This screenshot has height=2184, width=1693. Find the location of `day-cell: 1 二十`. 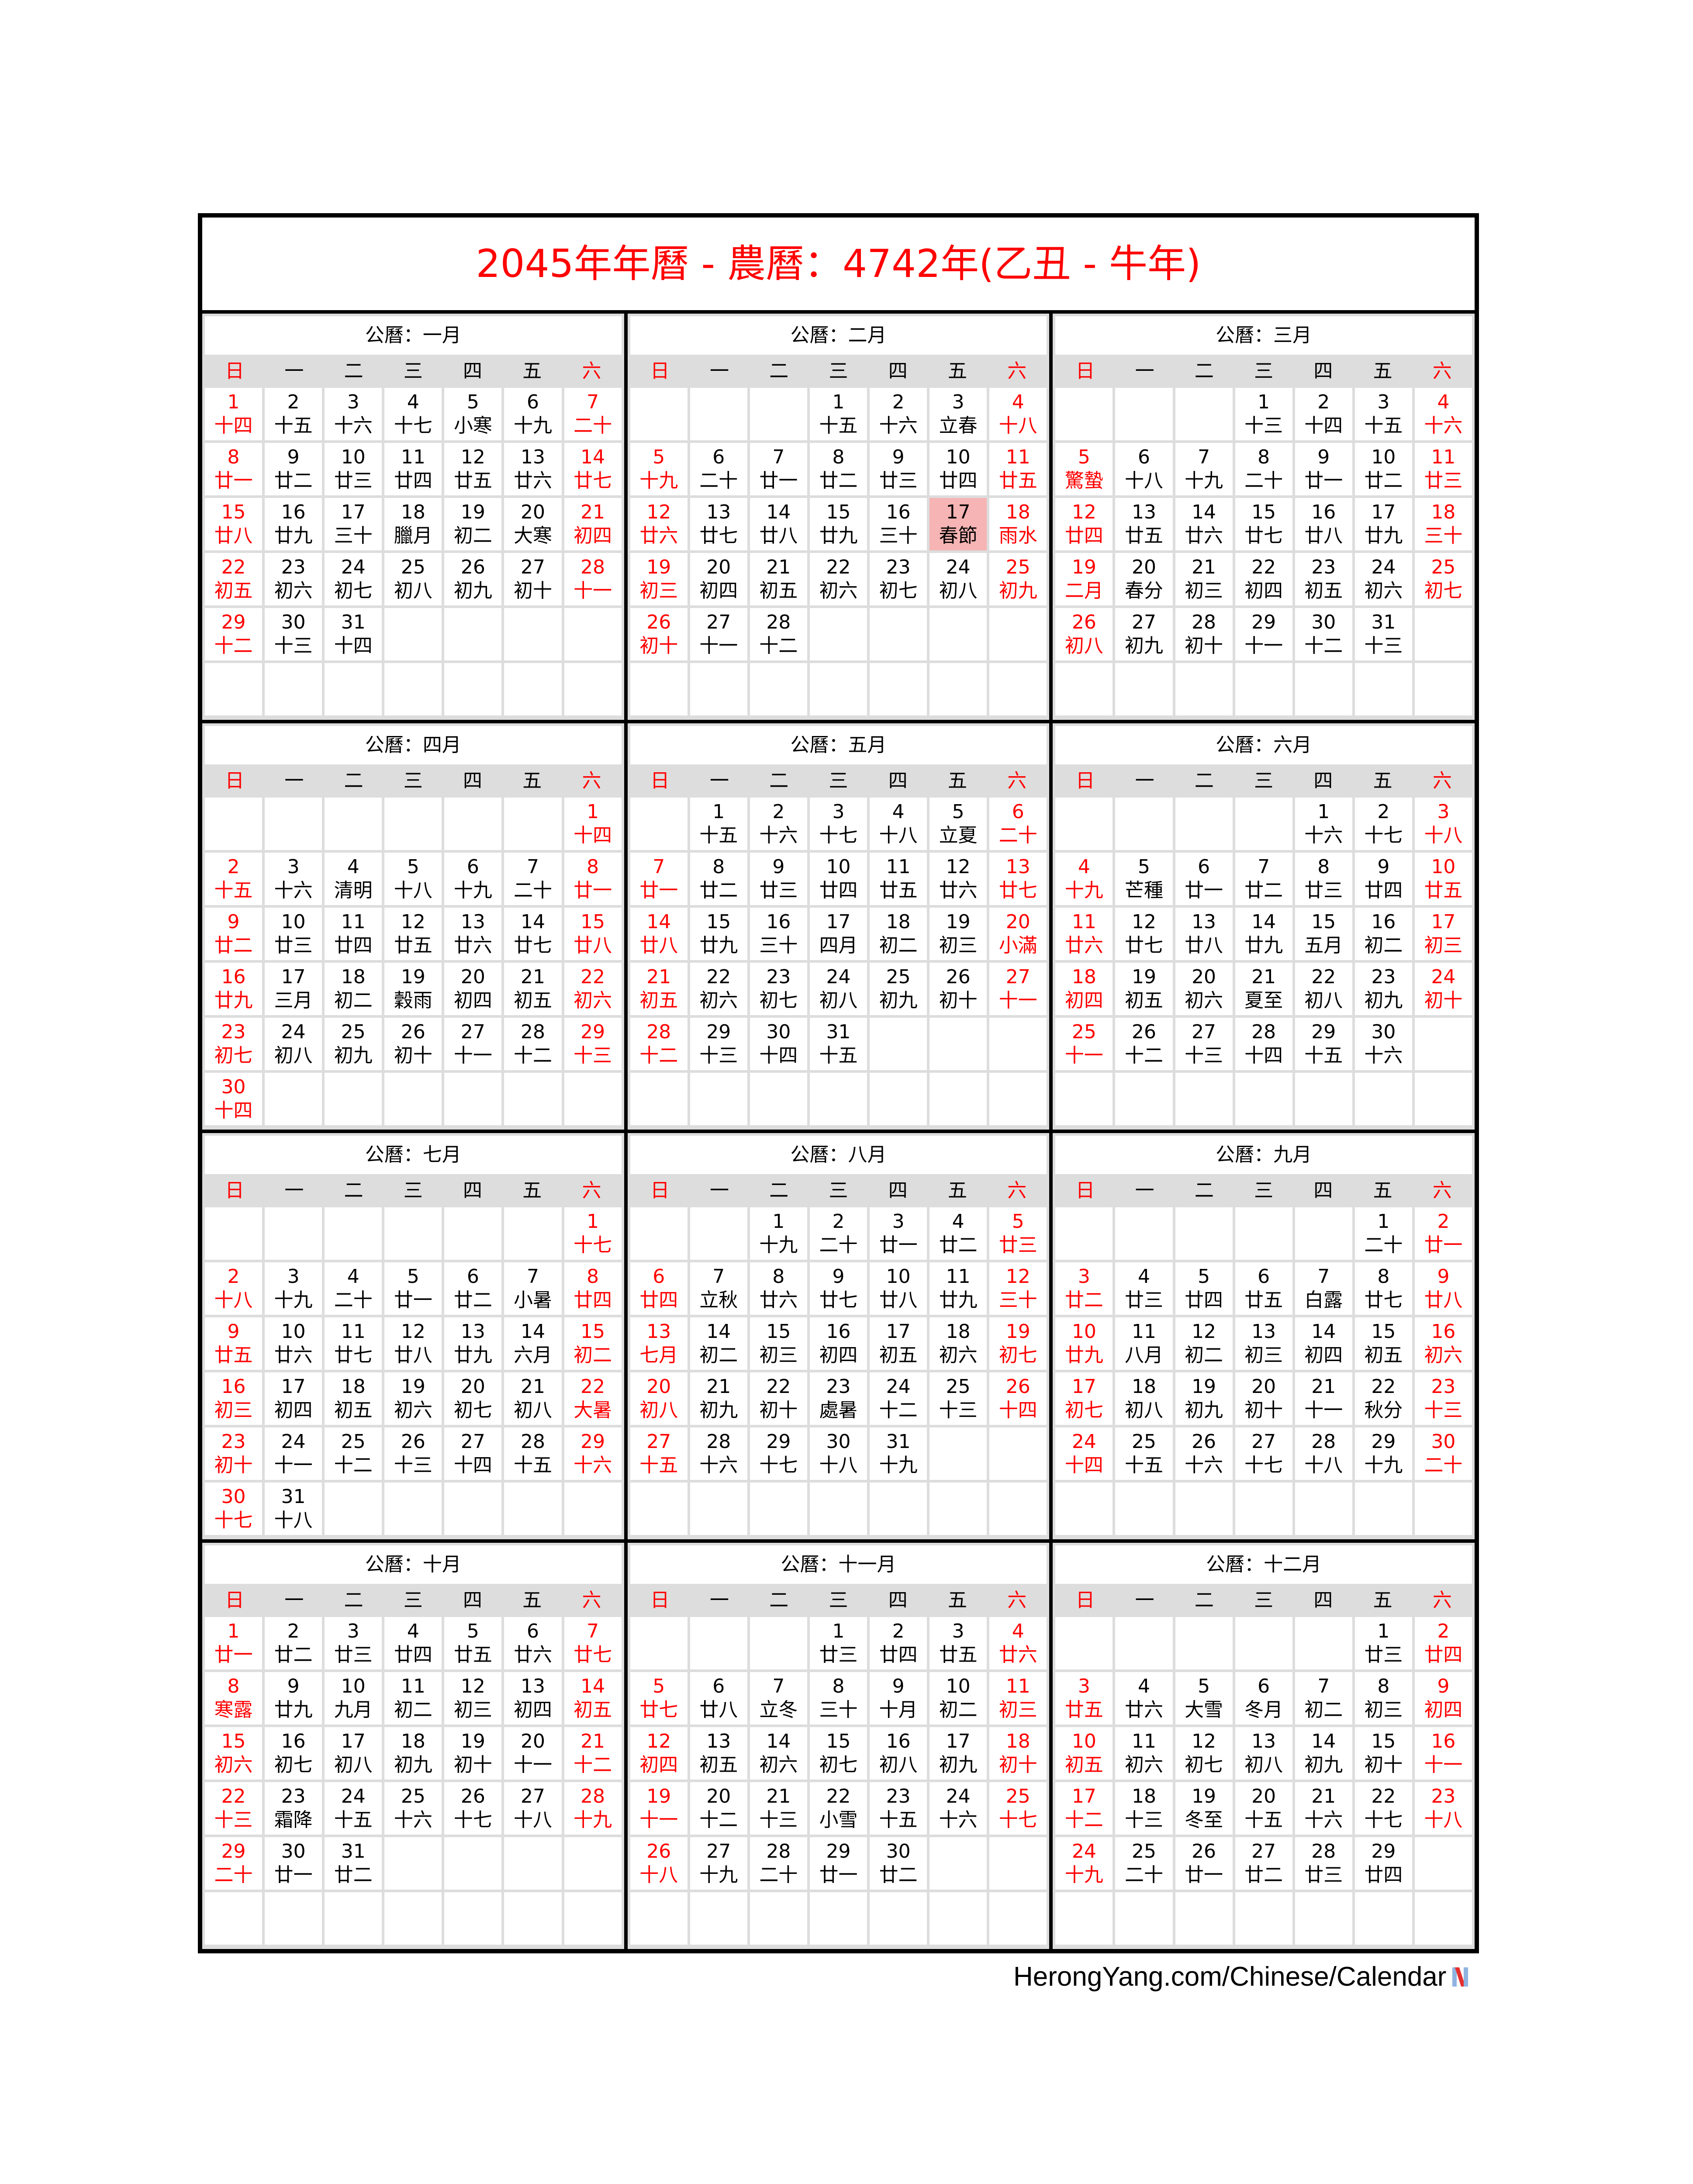

day-cell: 1 二十 is located at coordinates (1383, 1233).